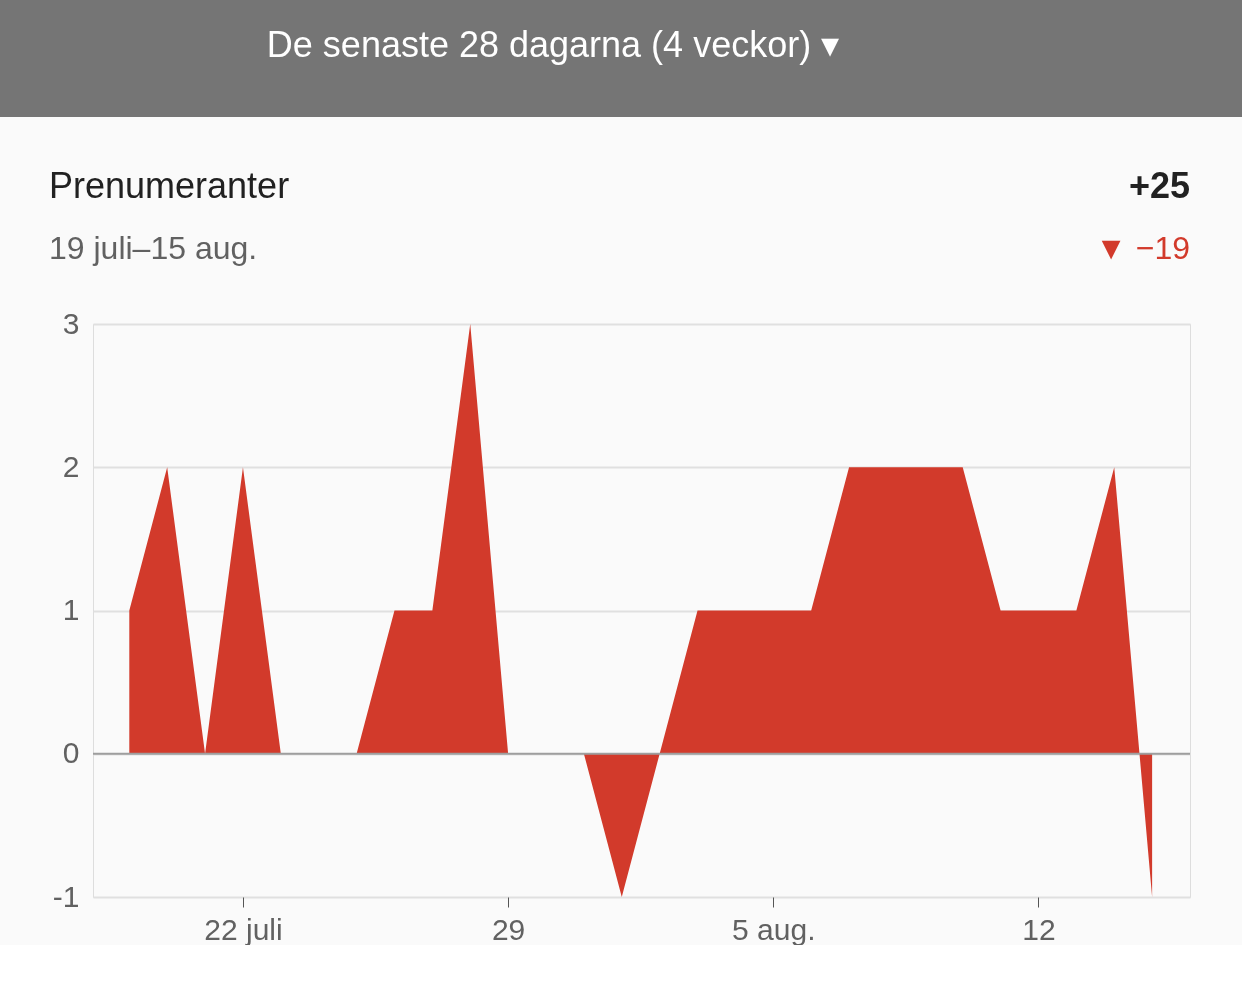  Describe the element at coordinates (1039, 929) in the screenshot. I see `x-tick-label: 12` at that location.